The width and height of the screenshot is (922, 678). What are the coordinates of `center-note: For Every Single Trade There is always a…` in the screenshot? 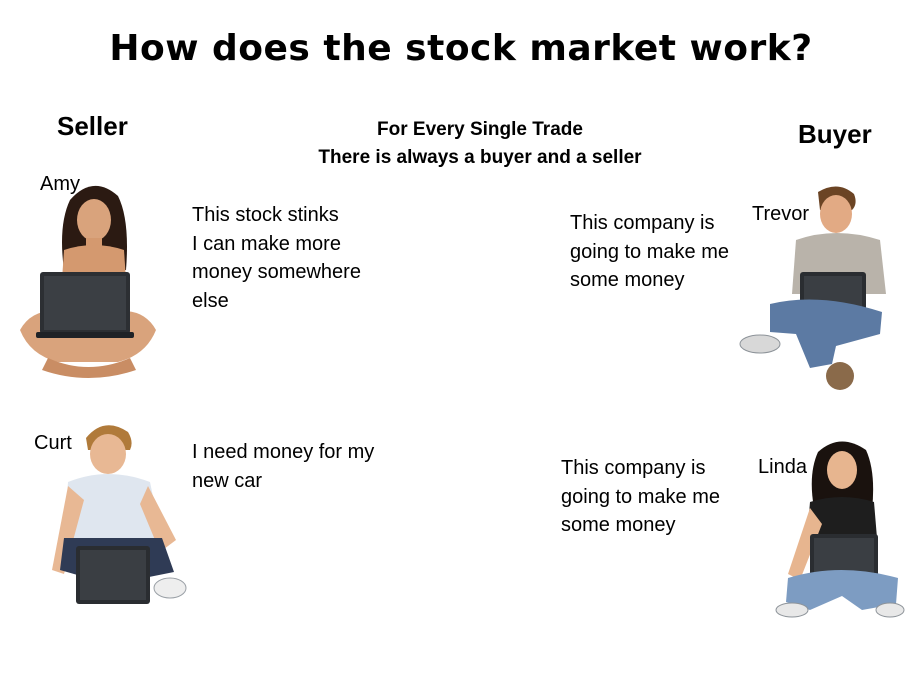 It's located at (480, 144).